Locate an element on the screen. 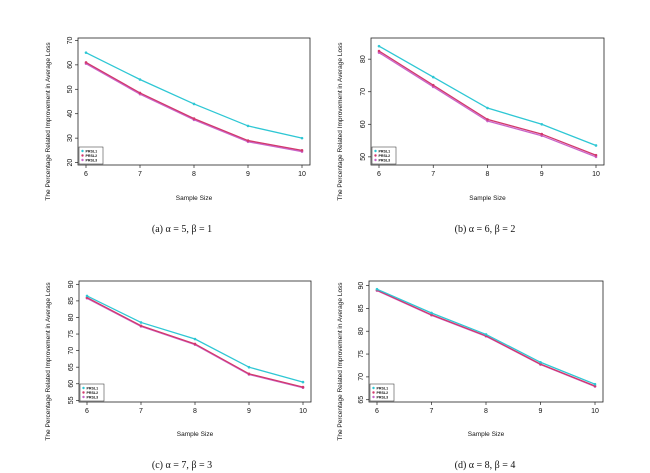 The image size is (650, 473). y-tick-label: 20 is located at coordinates (70, 163).